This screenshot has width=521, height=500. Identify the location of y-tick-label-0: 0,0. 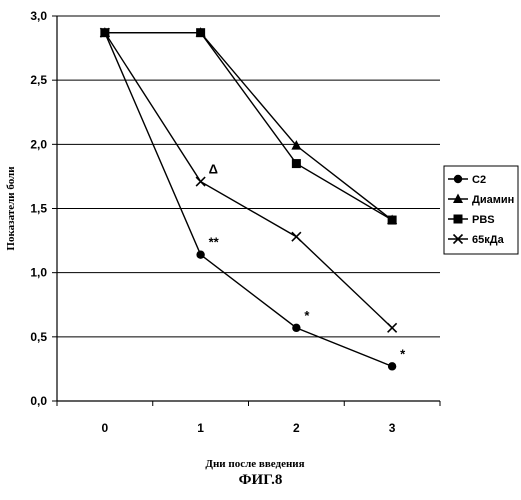
(38, 401).